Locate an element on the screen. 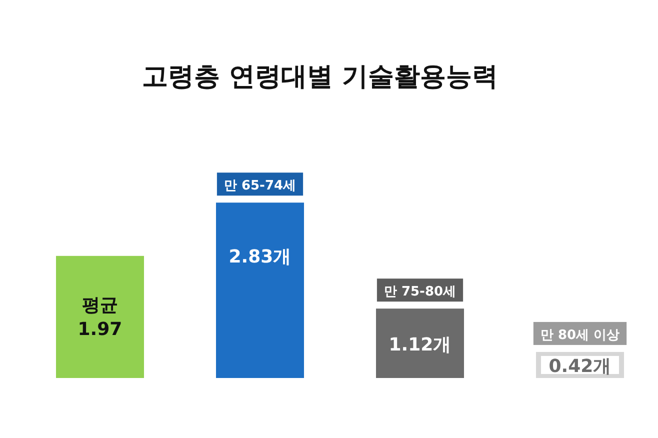 The height and width of the screenshot is (438, 658). x-tick-label: 만 65-74세 is located at coordinates (260, 186).